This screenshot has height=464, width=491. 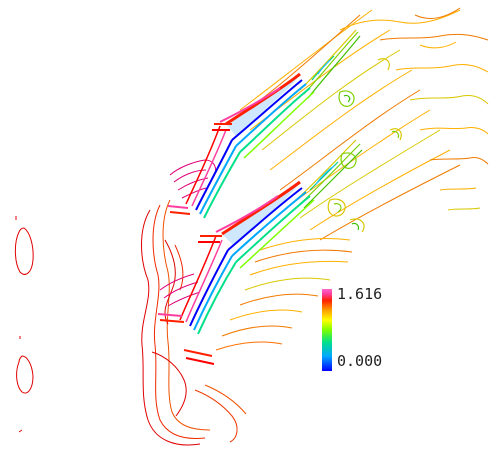 I want to click on colorbar, so click(x=327, y=330).